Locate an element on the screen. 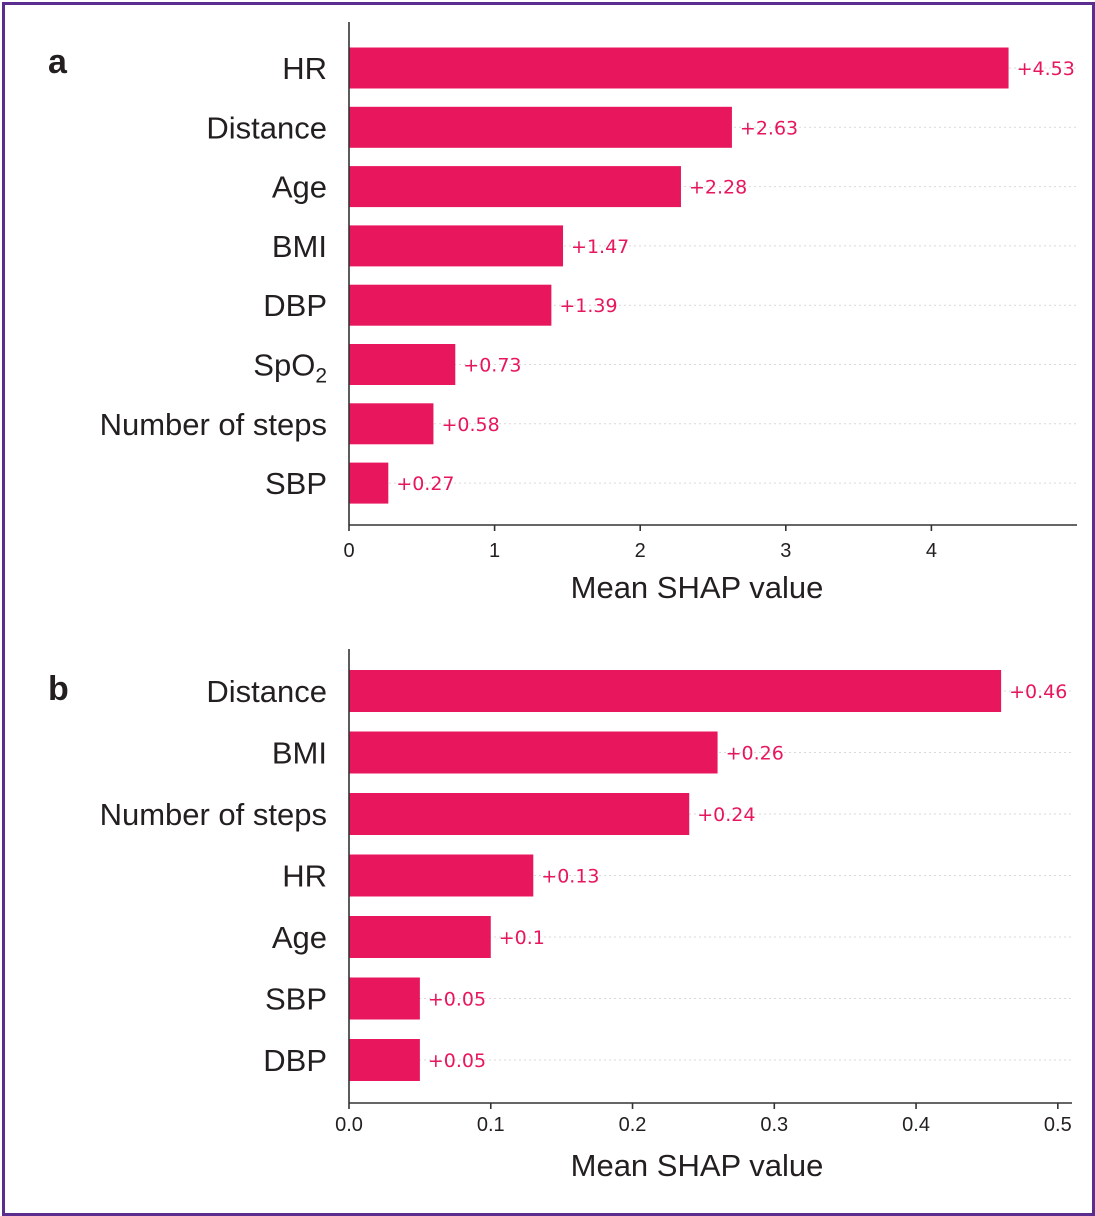 This screenshot has height=1216, width=1095. panel-label: a is located at coordinates (58, 62).